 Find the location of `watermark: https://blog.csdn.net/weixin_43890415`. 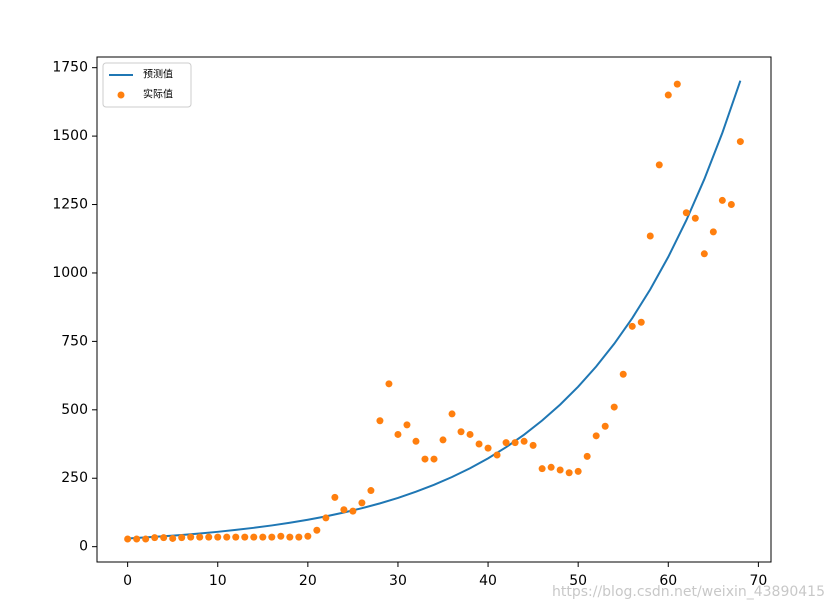

watermark: https://blog.csdn.net/weixin_43890415 is located at coordinates (688, 592).